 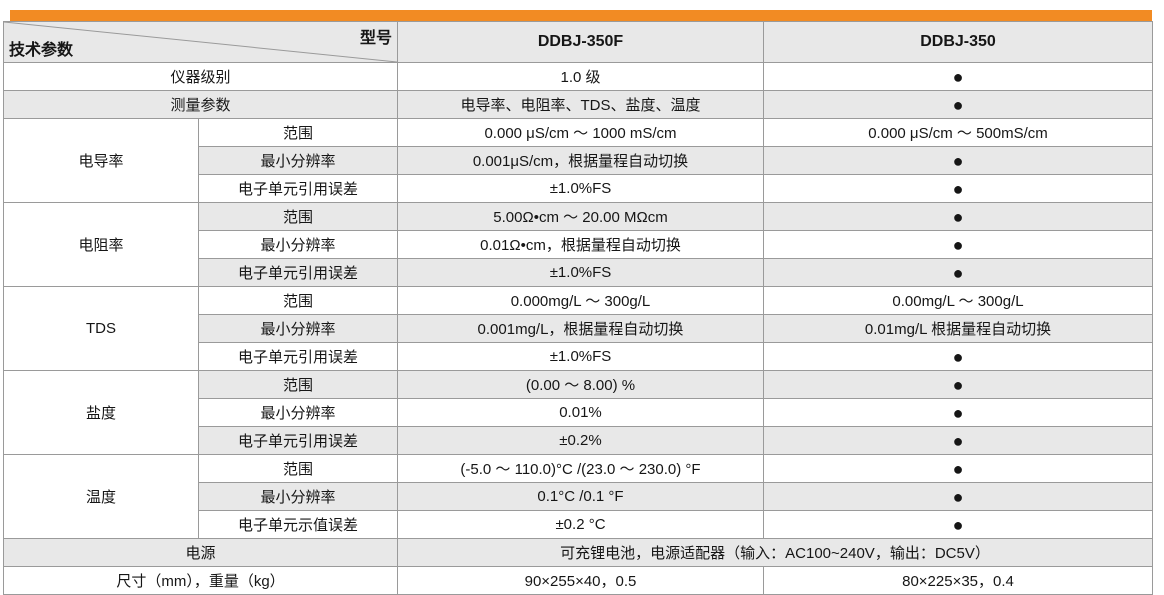 What do you see at coordinates (101, 160) in the screenshot?
I see `group-label-cell: 电导率` at bounding box center [101, 160].